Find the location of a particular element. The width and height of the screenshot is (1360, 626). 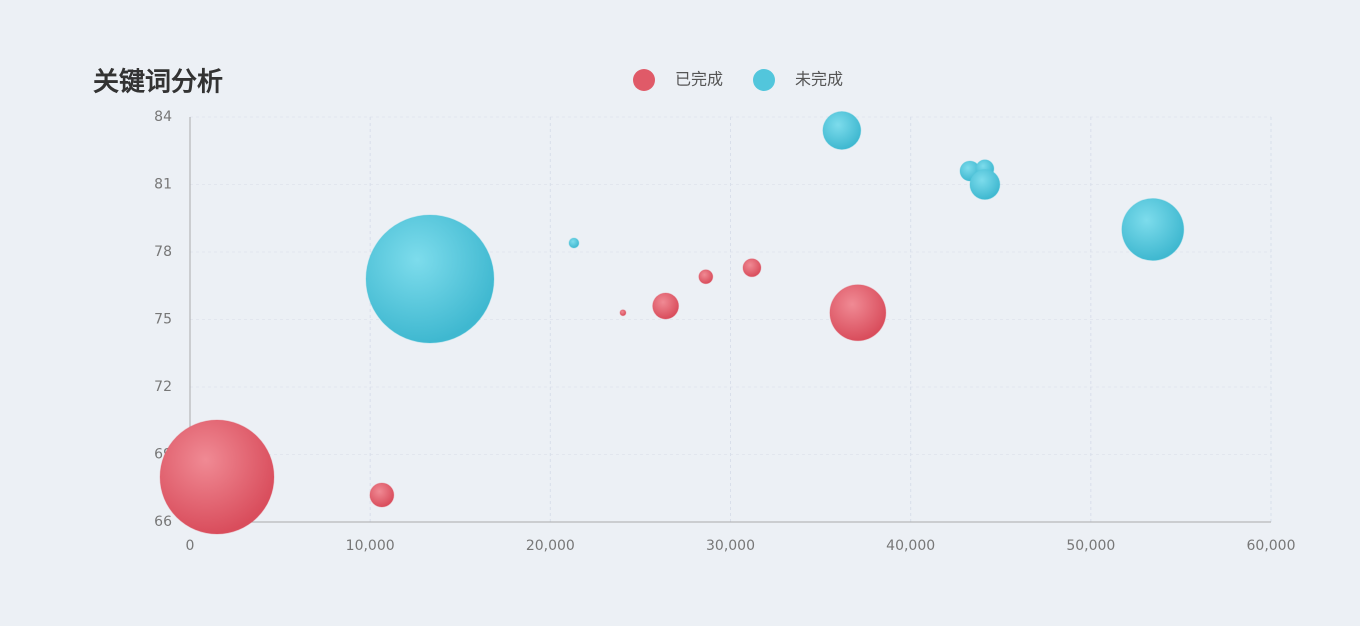

y-tick-label: 72 is located at coordinates (163, 387).